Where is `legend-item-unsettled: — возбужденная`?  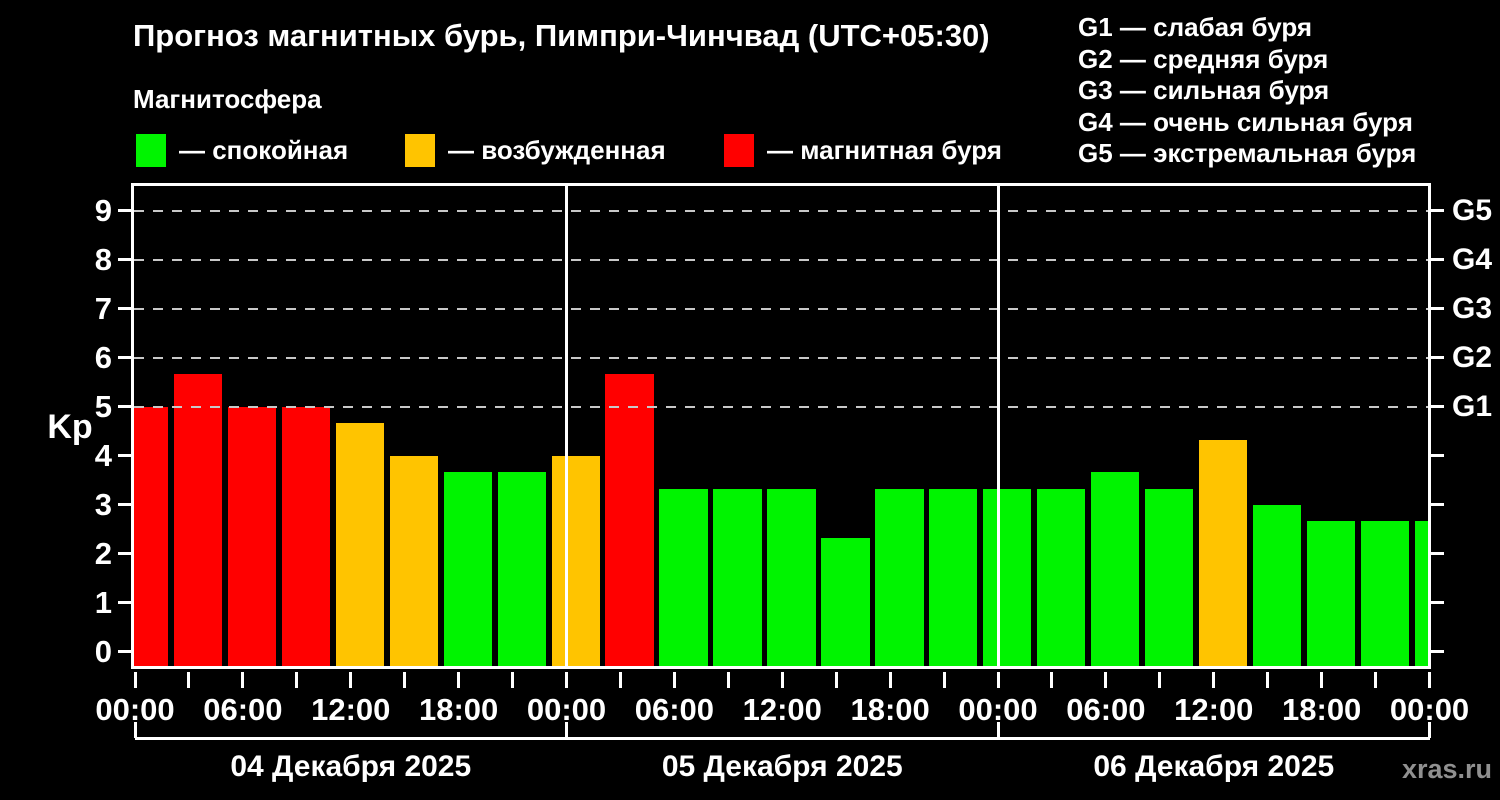
legend-item-unsettled: — возбужденная is located at coordinates (535, 150).